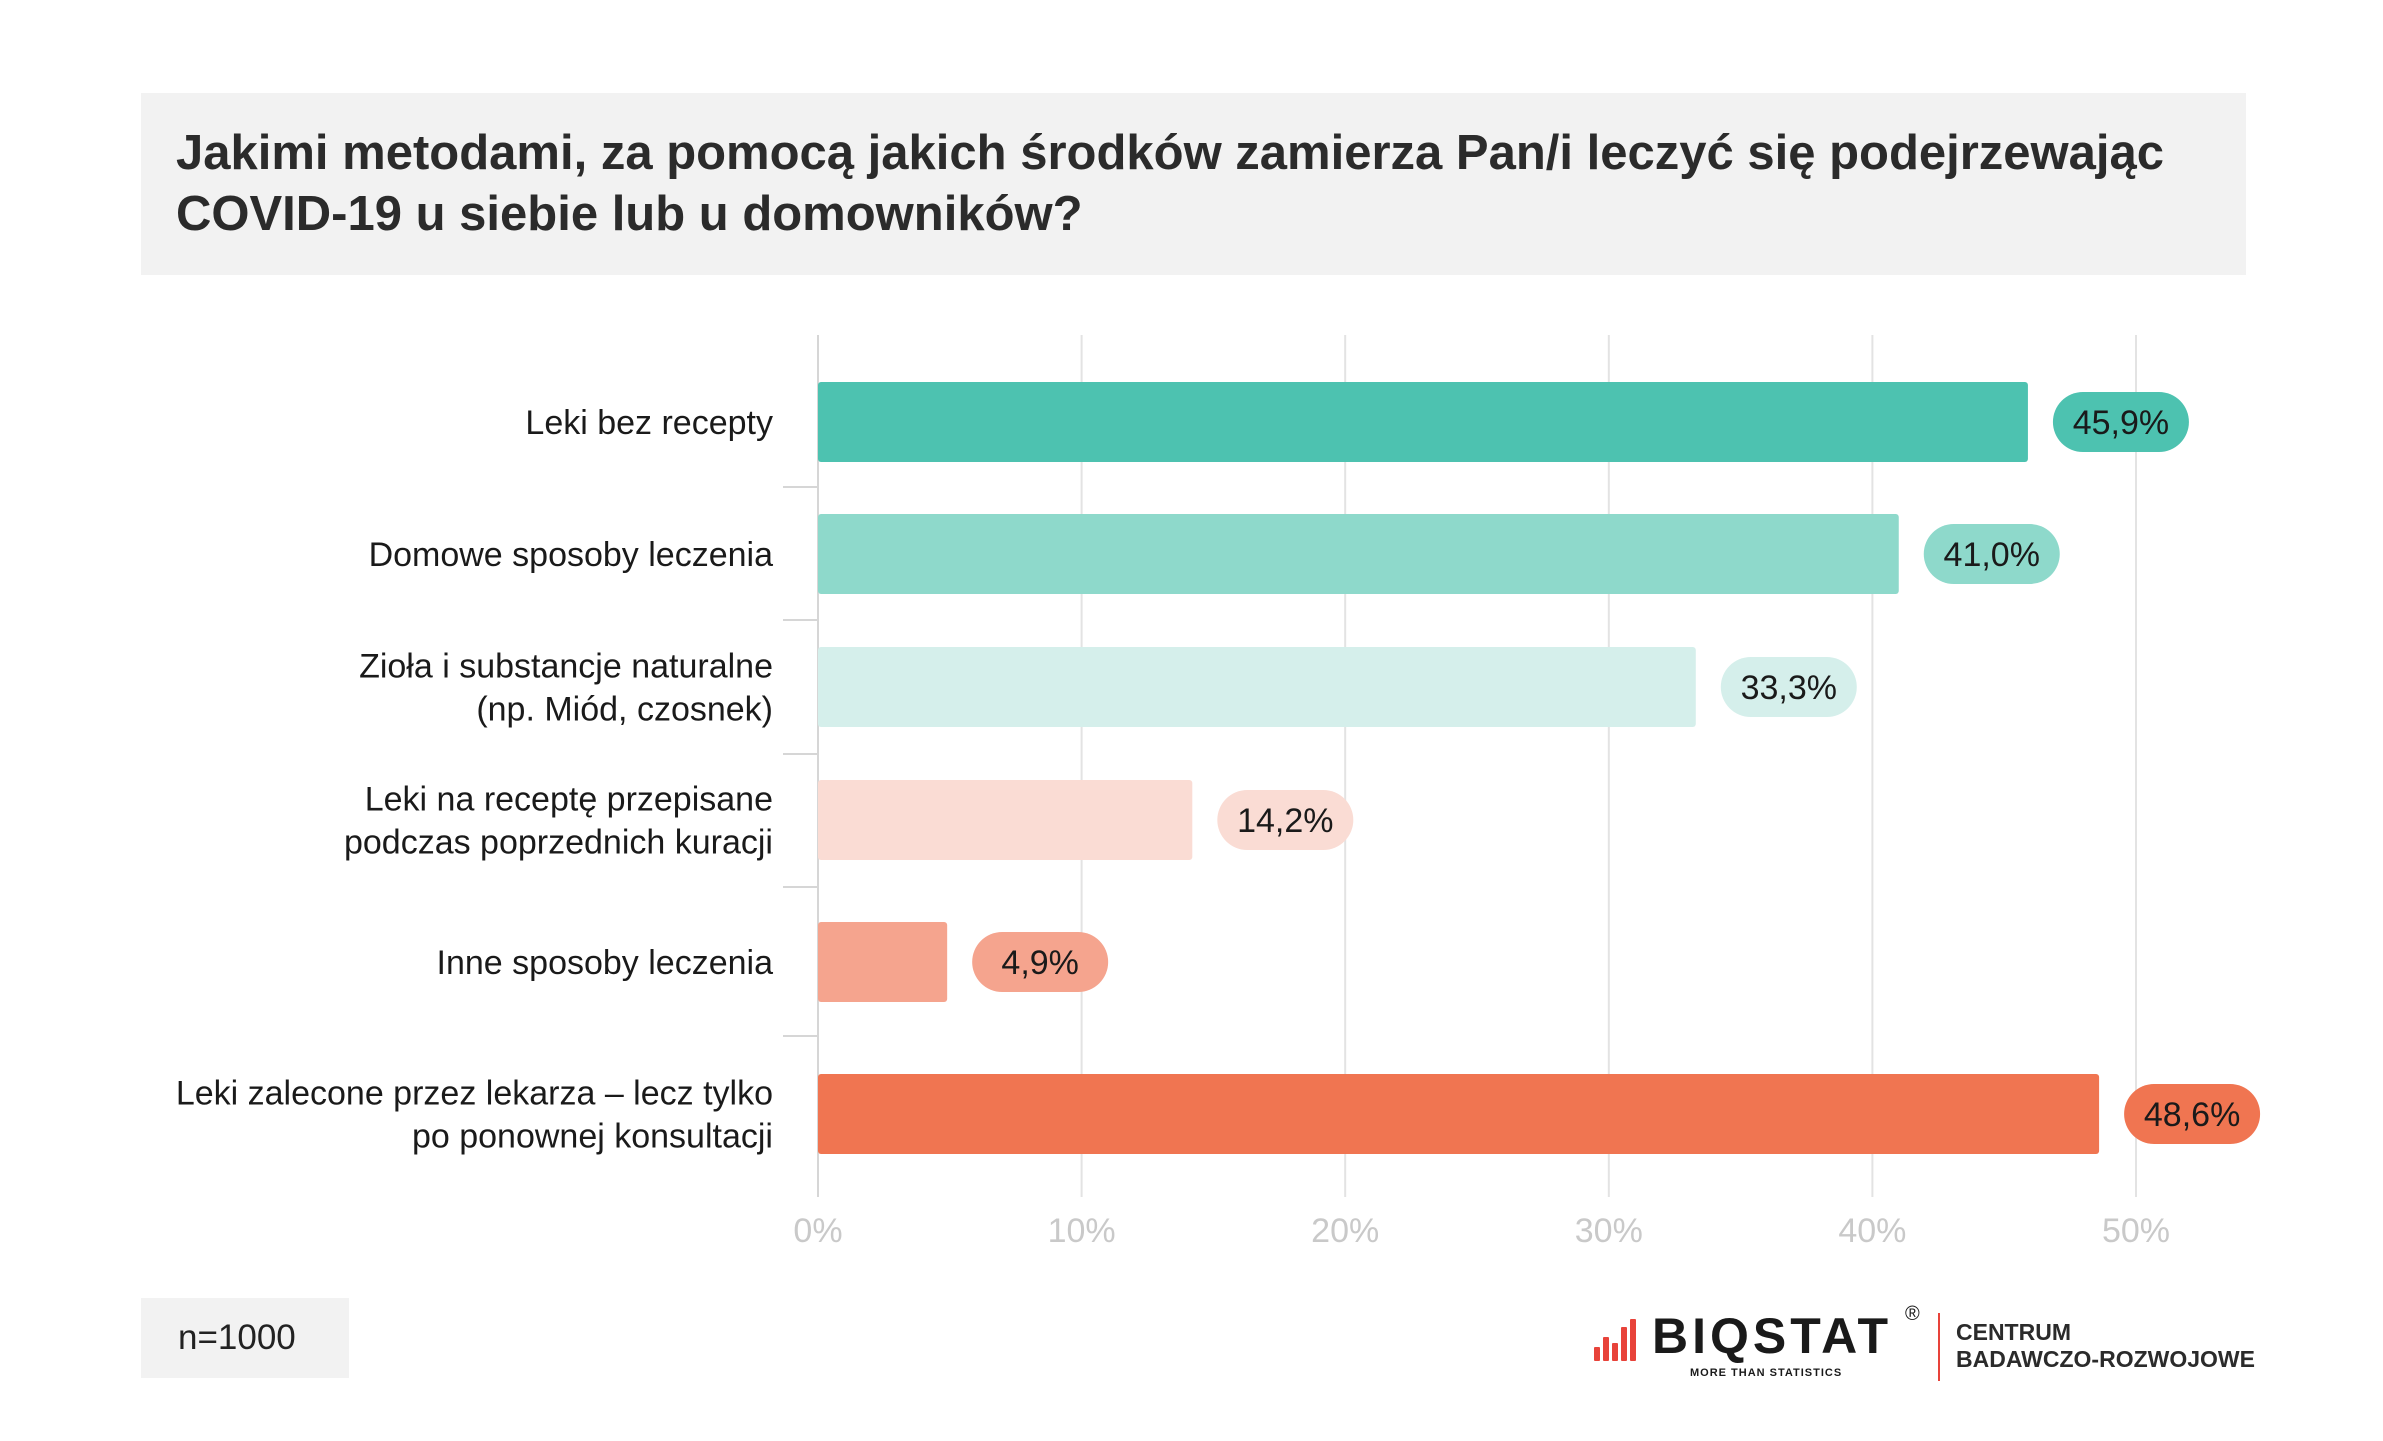 This screenshot has width=2383, height=1441. Describe the element at coordinates (2136, 1231) in the screenshot. I see `x-tick-label: 50%` at that location.